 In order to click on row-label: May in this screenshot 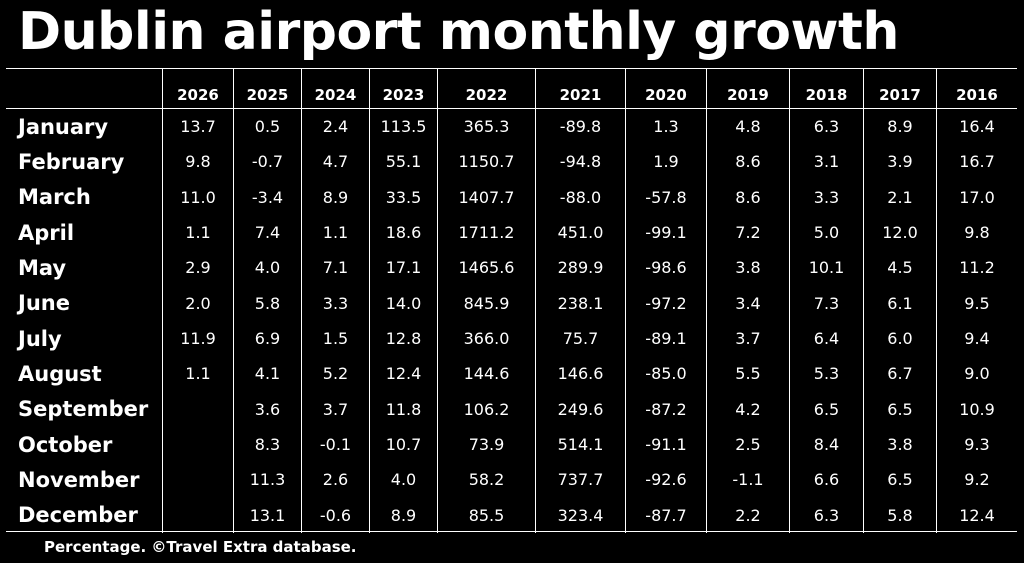, I will do `click(84, 268)`.